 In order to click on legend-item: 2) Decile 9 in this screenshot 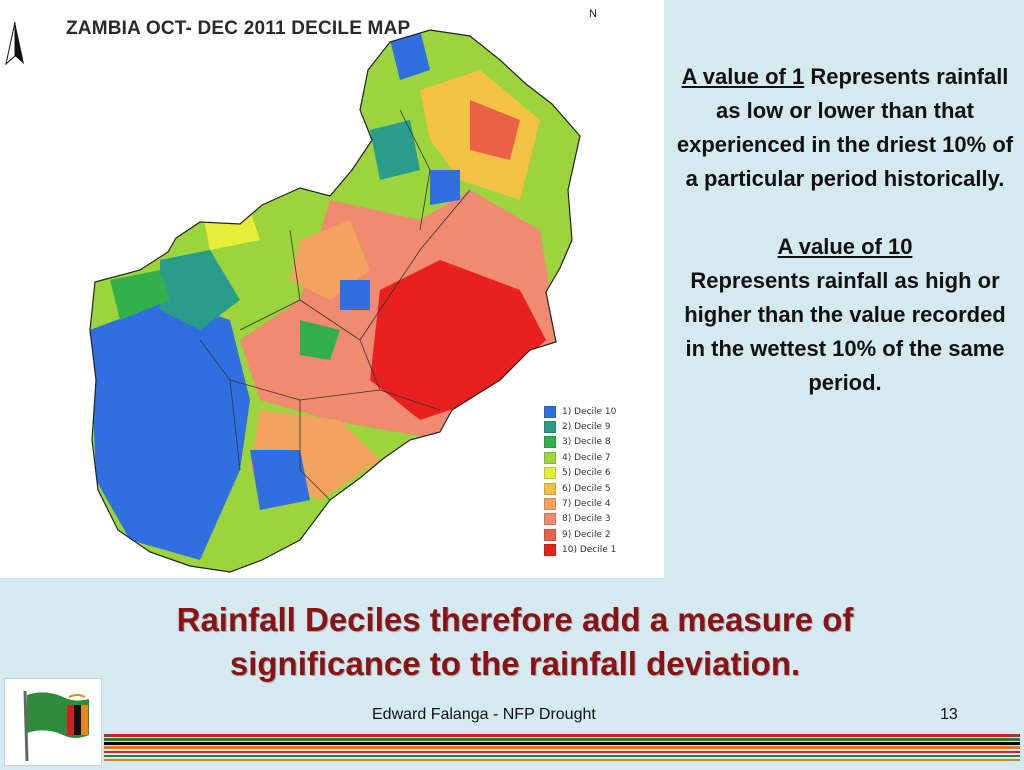, I will do `click(580, 426)`.